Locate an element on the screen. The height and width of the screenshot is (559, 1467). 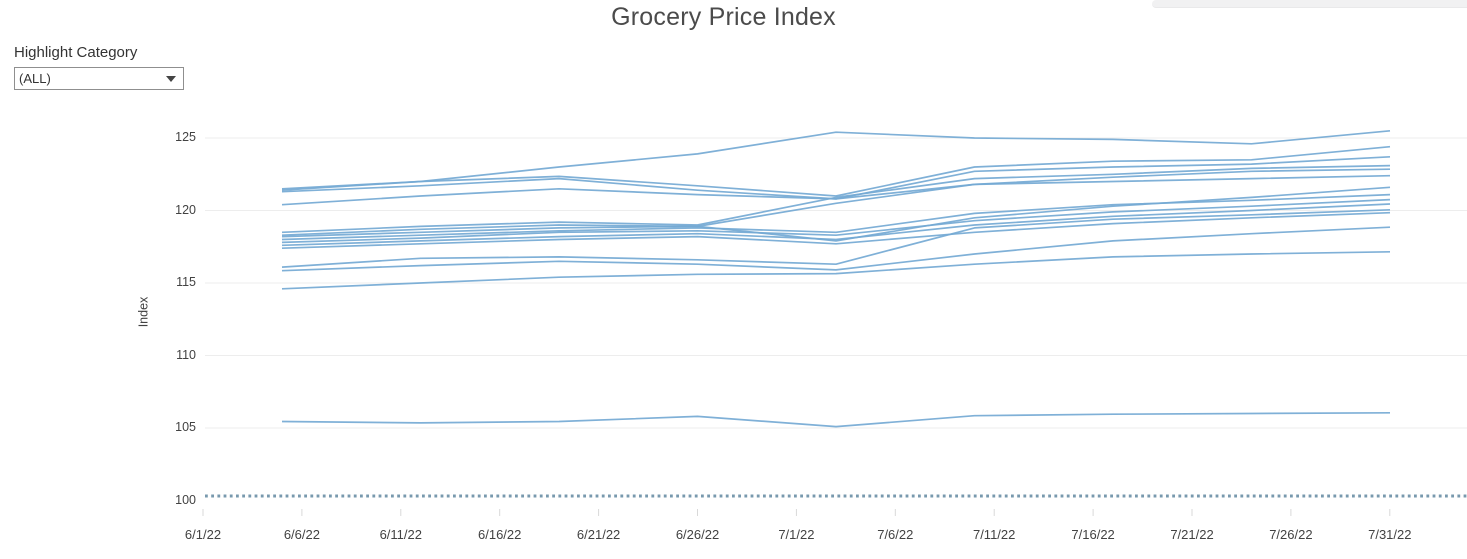
x-axis-tick-label: 7/6/22 is located at coordinates (895, 534).